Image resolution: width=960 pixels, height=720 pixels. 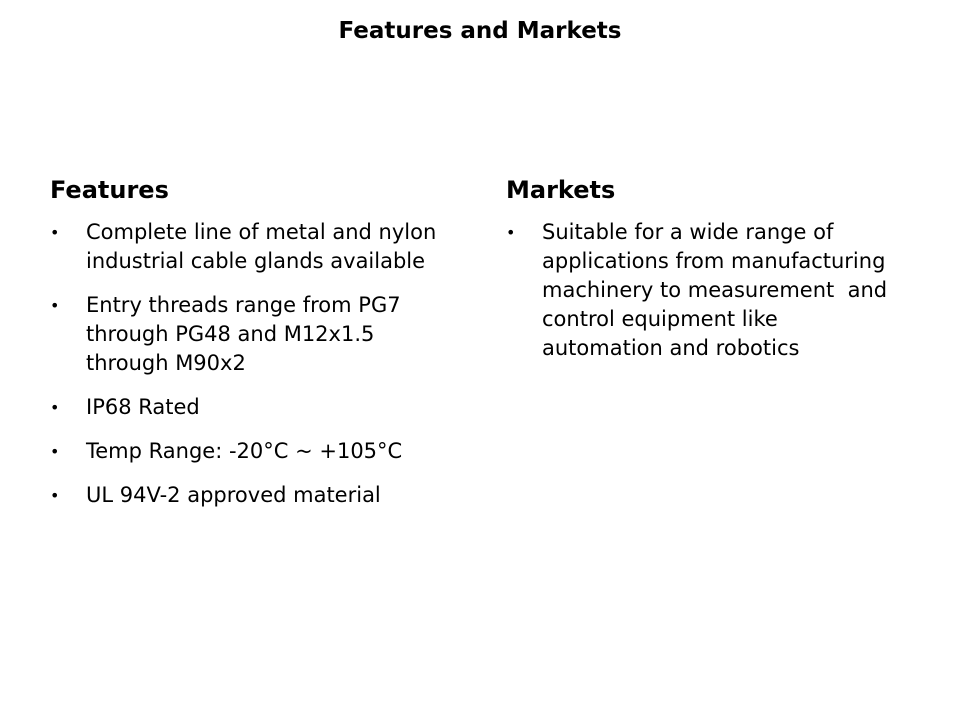 I want to click on features-heading: Features, so click(x=109, y=190).